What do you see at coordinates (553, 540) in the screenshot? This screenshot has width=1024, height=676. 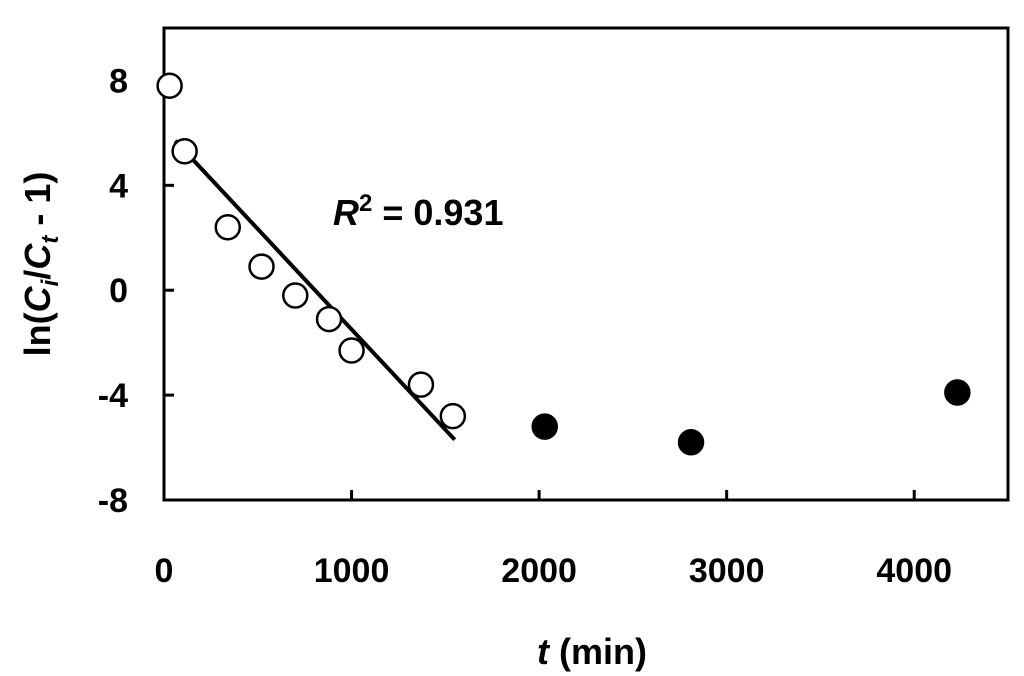 I see `x-ticks: 0 1000 2000 3000 4000` at bounding box center [553, 540].